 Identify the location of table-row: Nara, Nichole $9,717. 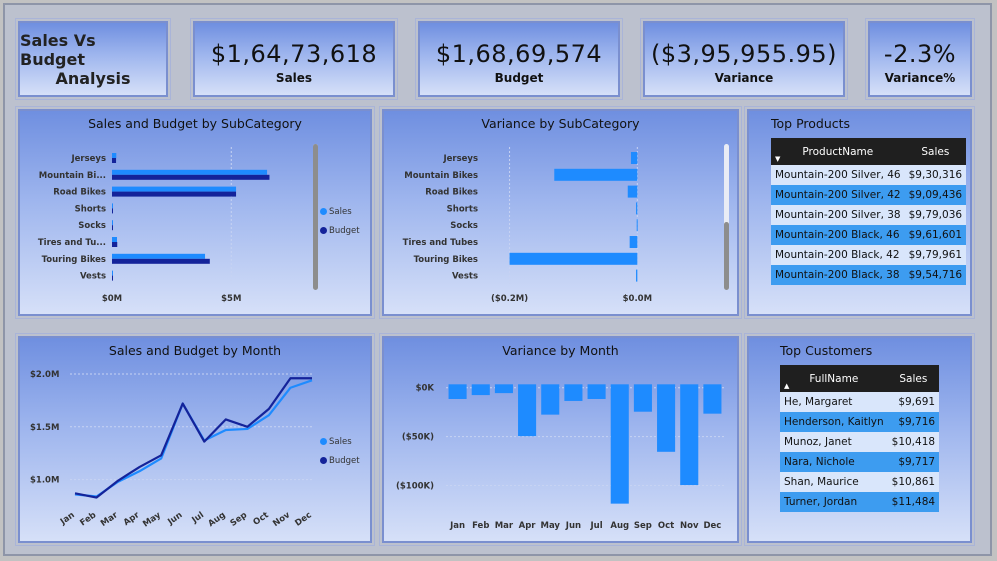
(860, 462).